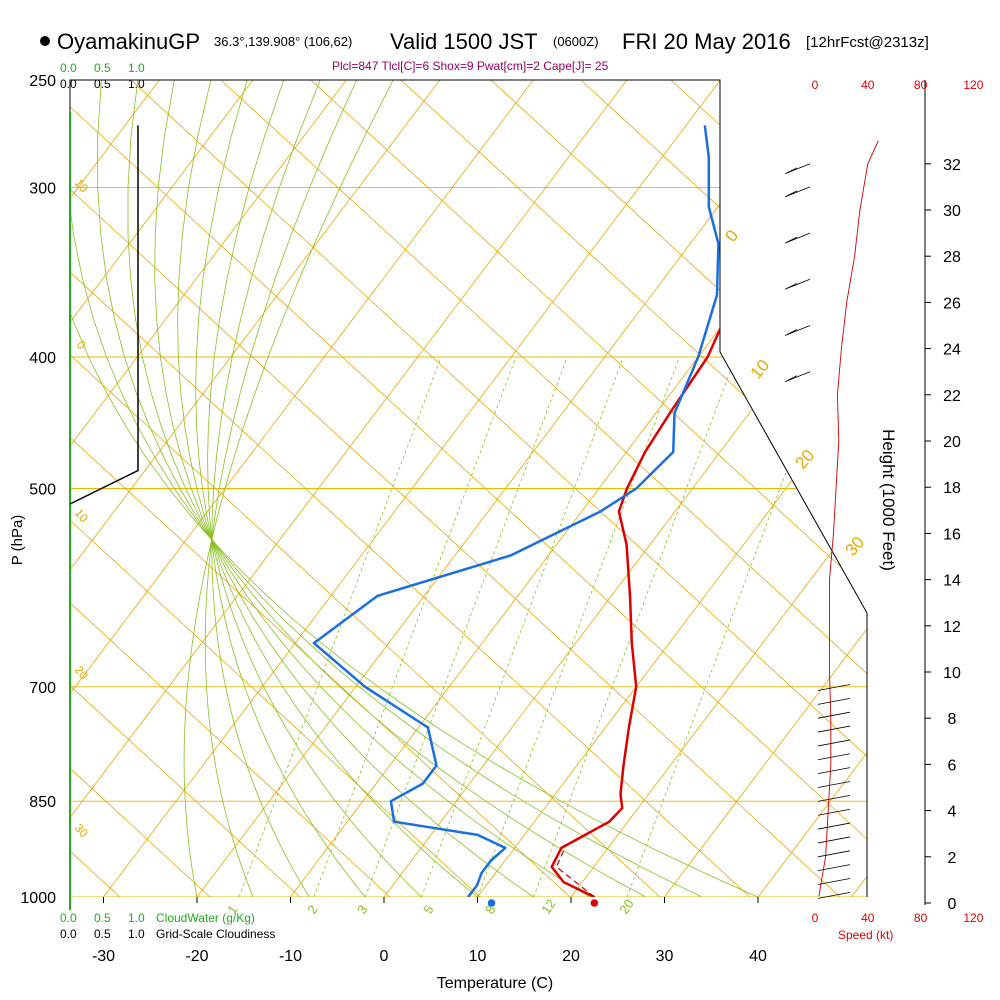 The height and width of the screenshot is (1000, 1000). What do you see at coordinates (42, 358) in the screenshot?
I see `pressure-tick-label: 400` at bounding box center [42, 358].